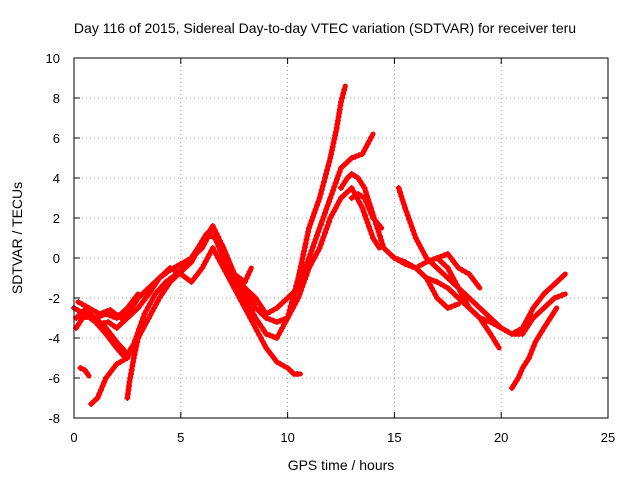 This screenshot has height=480, width=640. I want to click on series-s6, so click(114, 371).